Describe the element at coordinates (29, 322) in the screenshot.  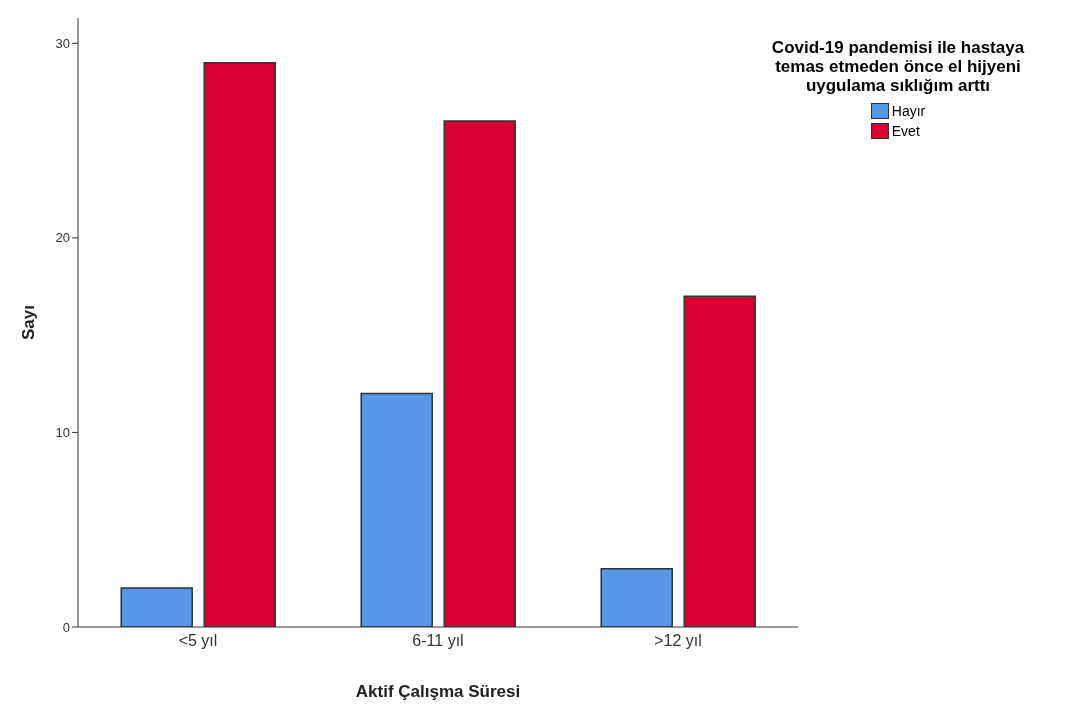
I see `y-axis-title: Sayı` at that location.